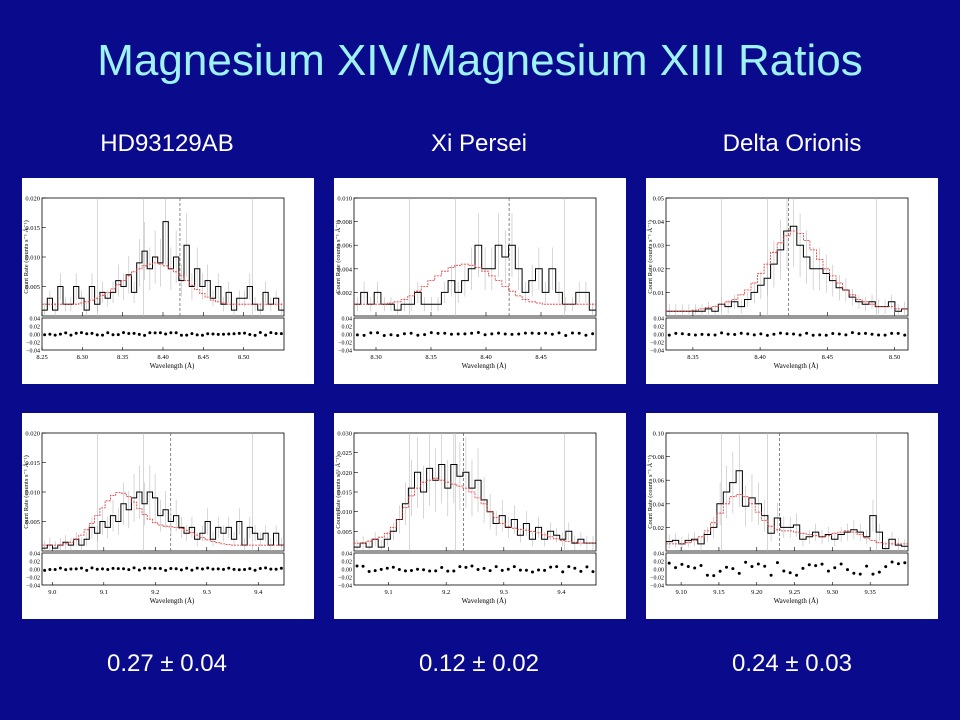  Describe the element at coordinates (82, 357) in the screenshot. I see `x-tick-label: 8.30` at that location.